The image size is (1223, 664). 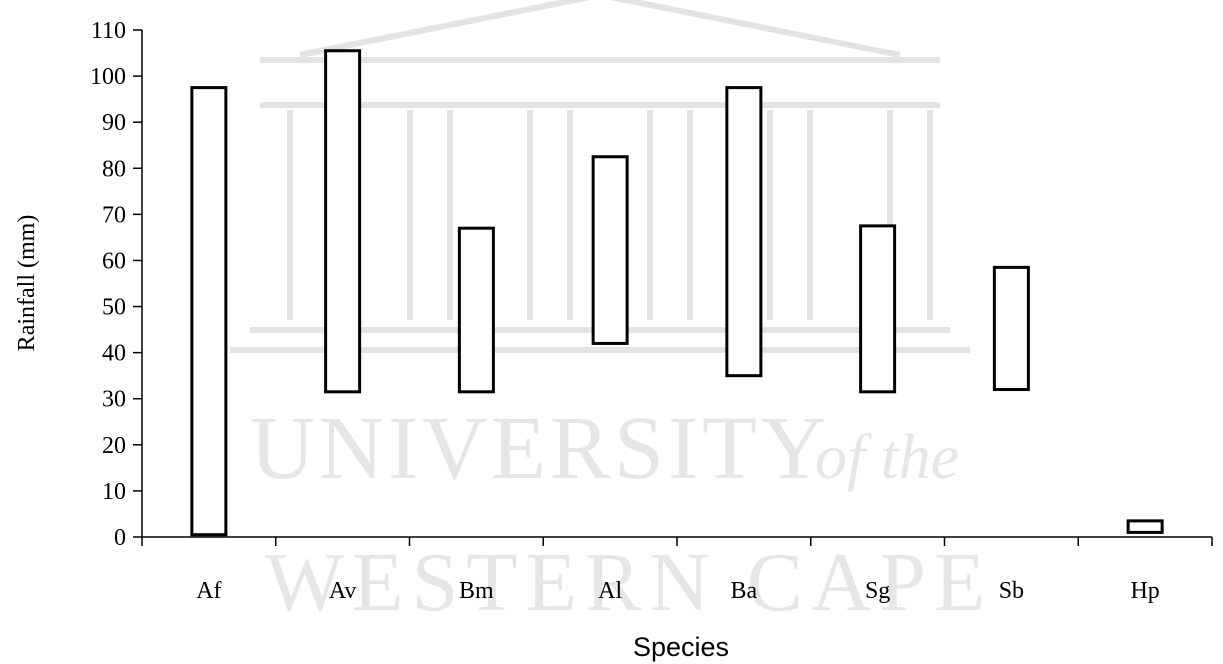 I want to click on watermark-line2: WESTERN CAPE, so click(x=629, y=582).